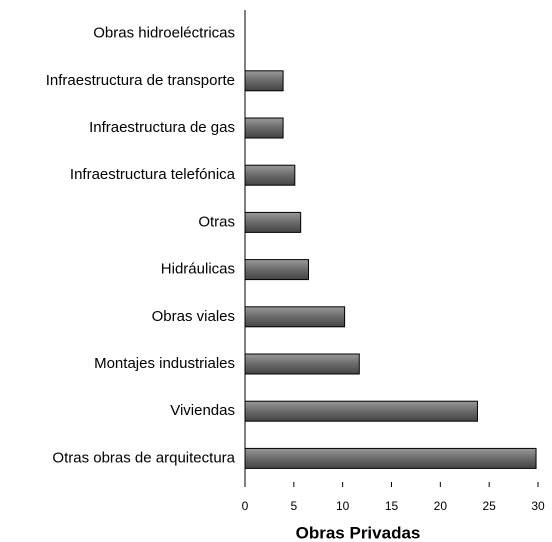 This screenshot has width=552, height=542. Describe the element at coordinates (153, 174) in the screenshot. I see `y-tick-label: Infraestructura telefónica` at that location.